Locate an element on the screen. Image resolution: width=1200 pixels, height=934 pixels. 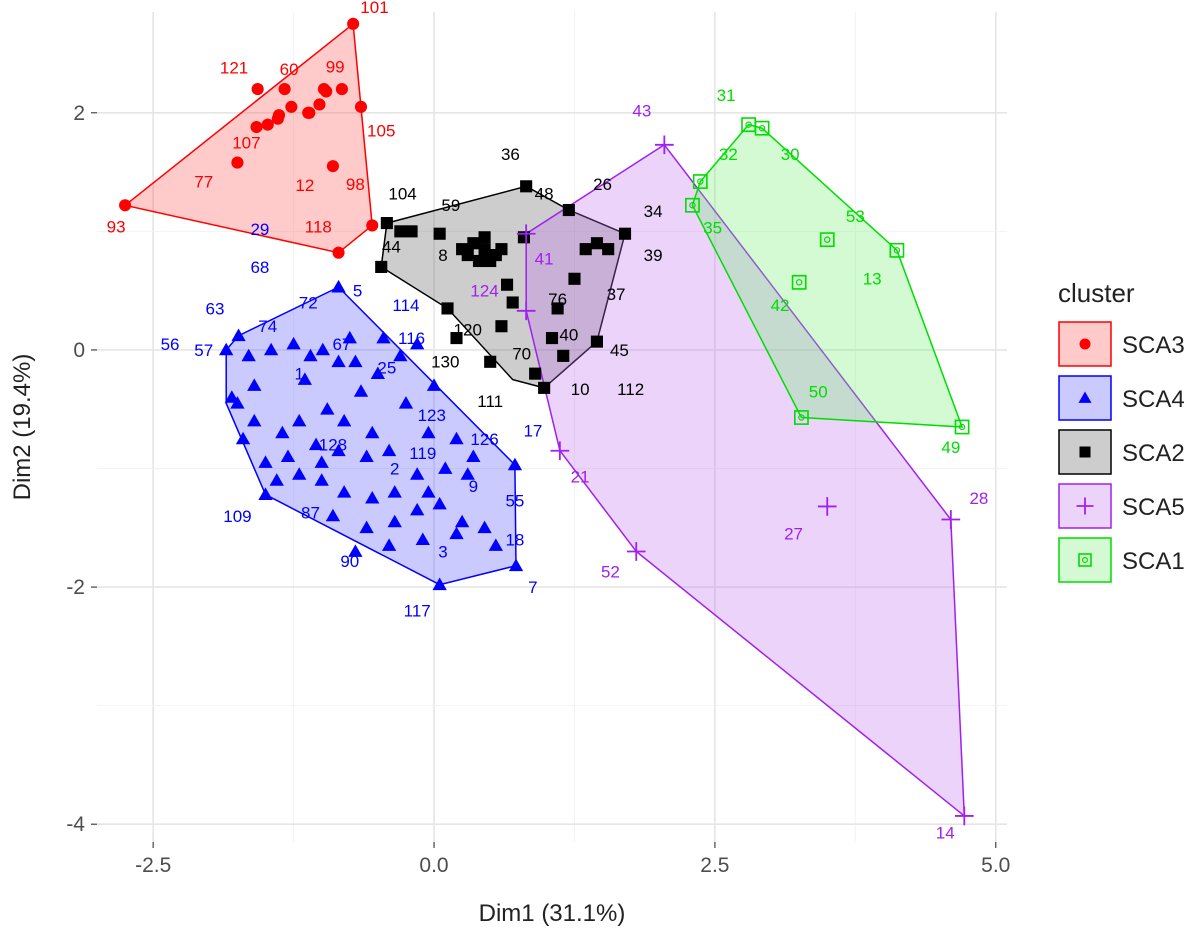
point-label-sca3: 105 is located at coordinates (381, 131).